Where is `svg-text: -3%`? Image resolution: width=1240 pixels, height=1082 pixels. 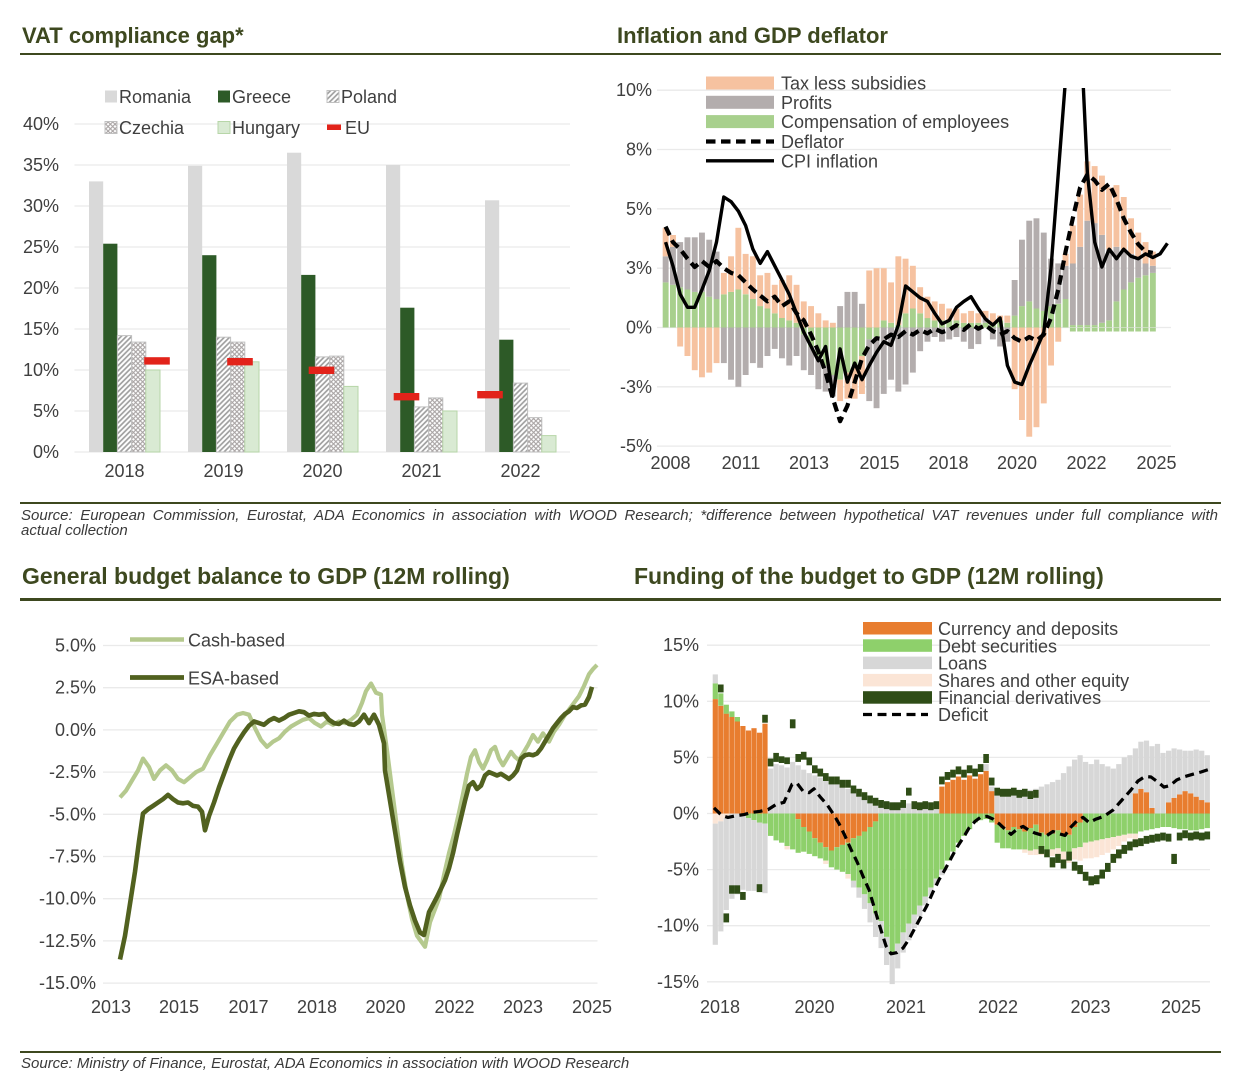 svg-text: -3% is located at coordinates (636, 387).